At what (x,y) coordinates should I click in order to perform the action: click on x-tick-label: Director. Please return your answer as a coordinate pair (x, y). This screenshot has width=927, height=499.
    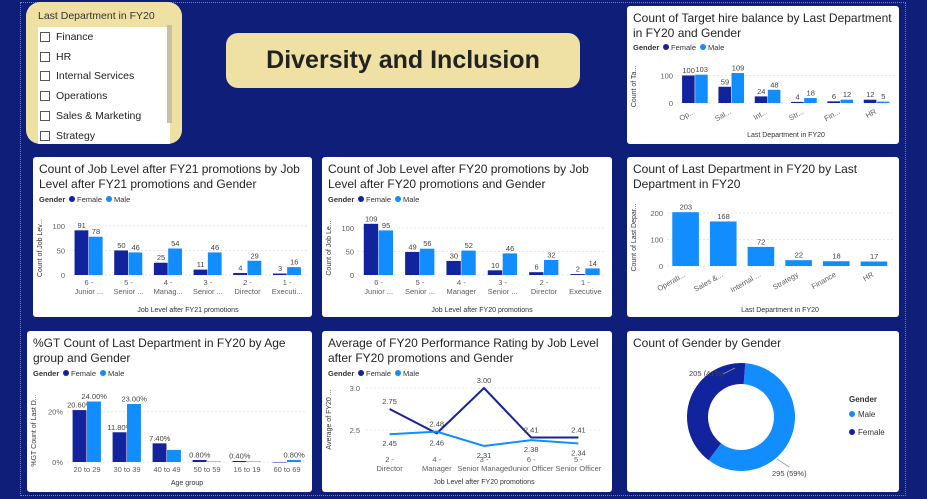
    Looking at the image, I should click on (389, 468).